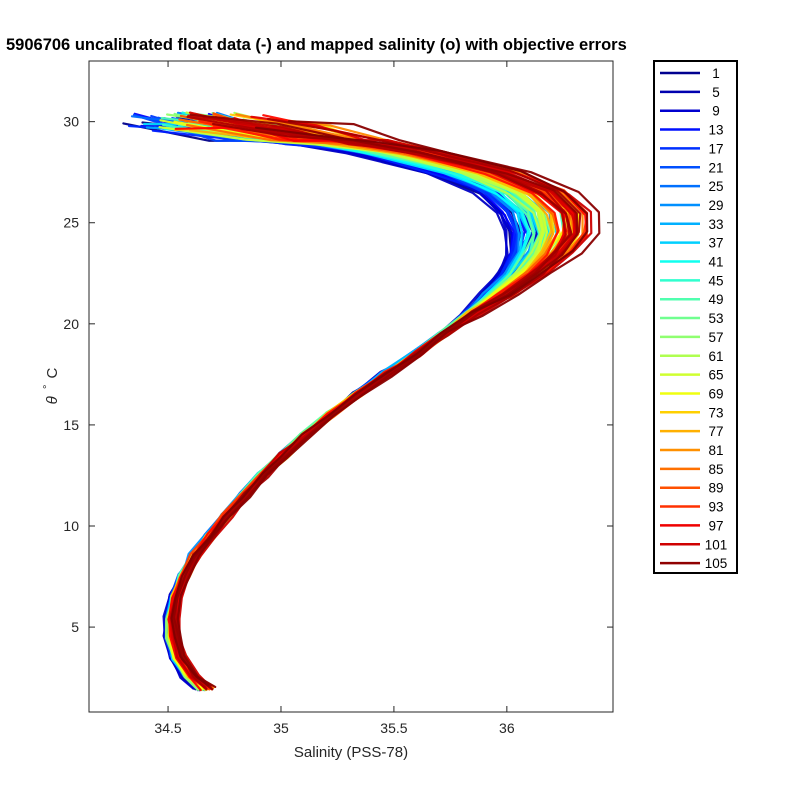 The height and width of the screenshot is (800, 800). Describe the element at coordinates (715, 525) in the screenshot. I see `legend-label: 97` at that location.